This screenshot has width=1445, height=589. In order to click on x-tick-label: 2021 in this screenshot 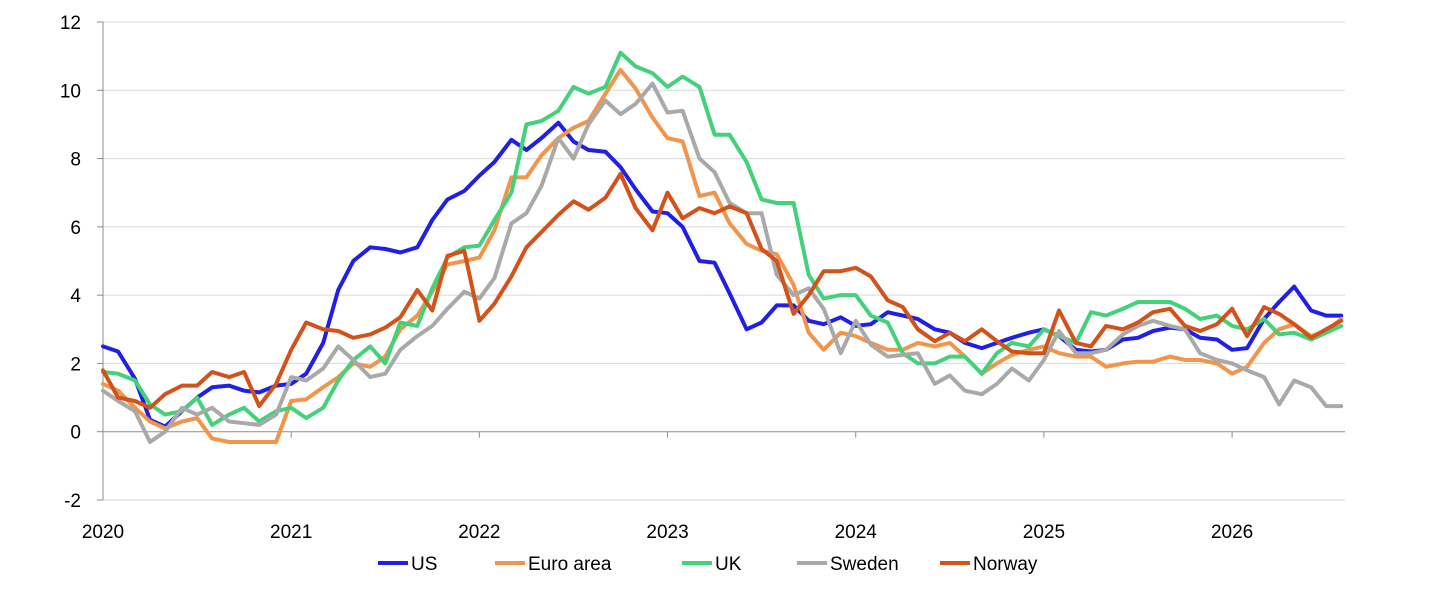, I will do `click(291, 532)`.